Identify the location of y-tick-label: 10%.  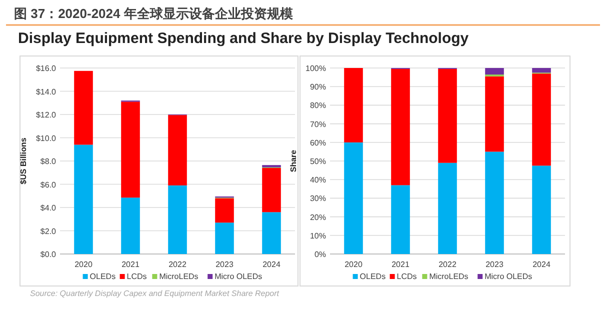
(318, 235).